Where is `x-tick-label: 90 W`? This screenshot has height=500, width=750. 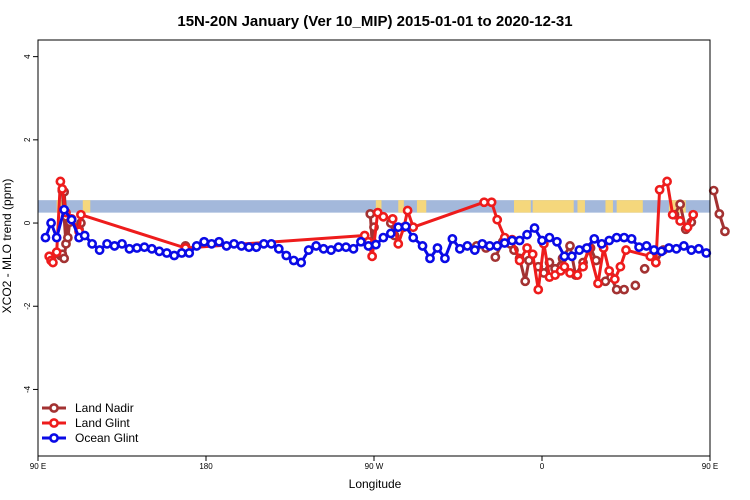
x-tick-label: 90 W is located at coordinates (374, 466).